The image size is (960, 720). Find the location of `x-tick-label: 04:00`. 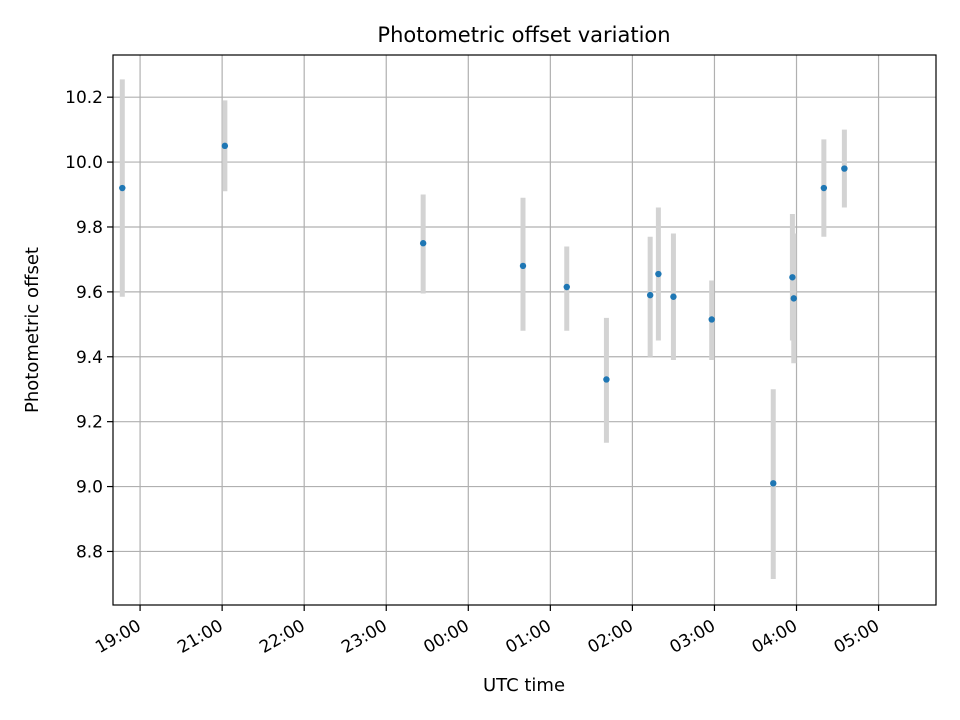

x-tick-label: 04:00 is located at coordinates (775, 637).